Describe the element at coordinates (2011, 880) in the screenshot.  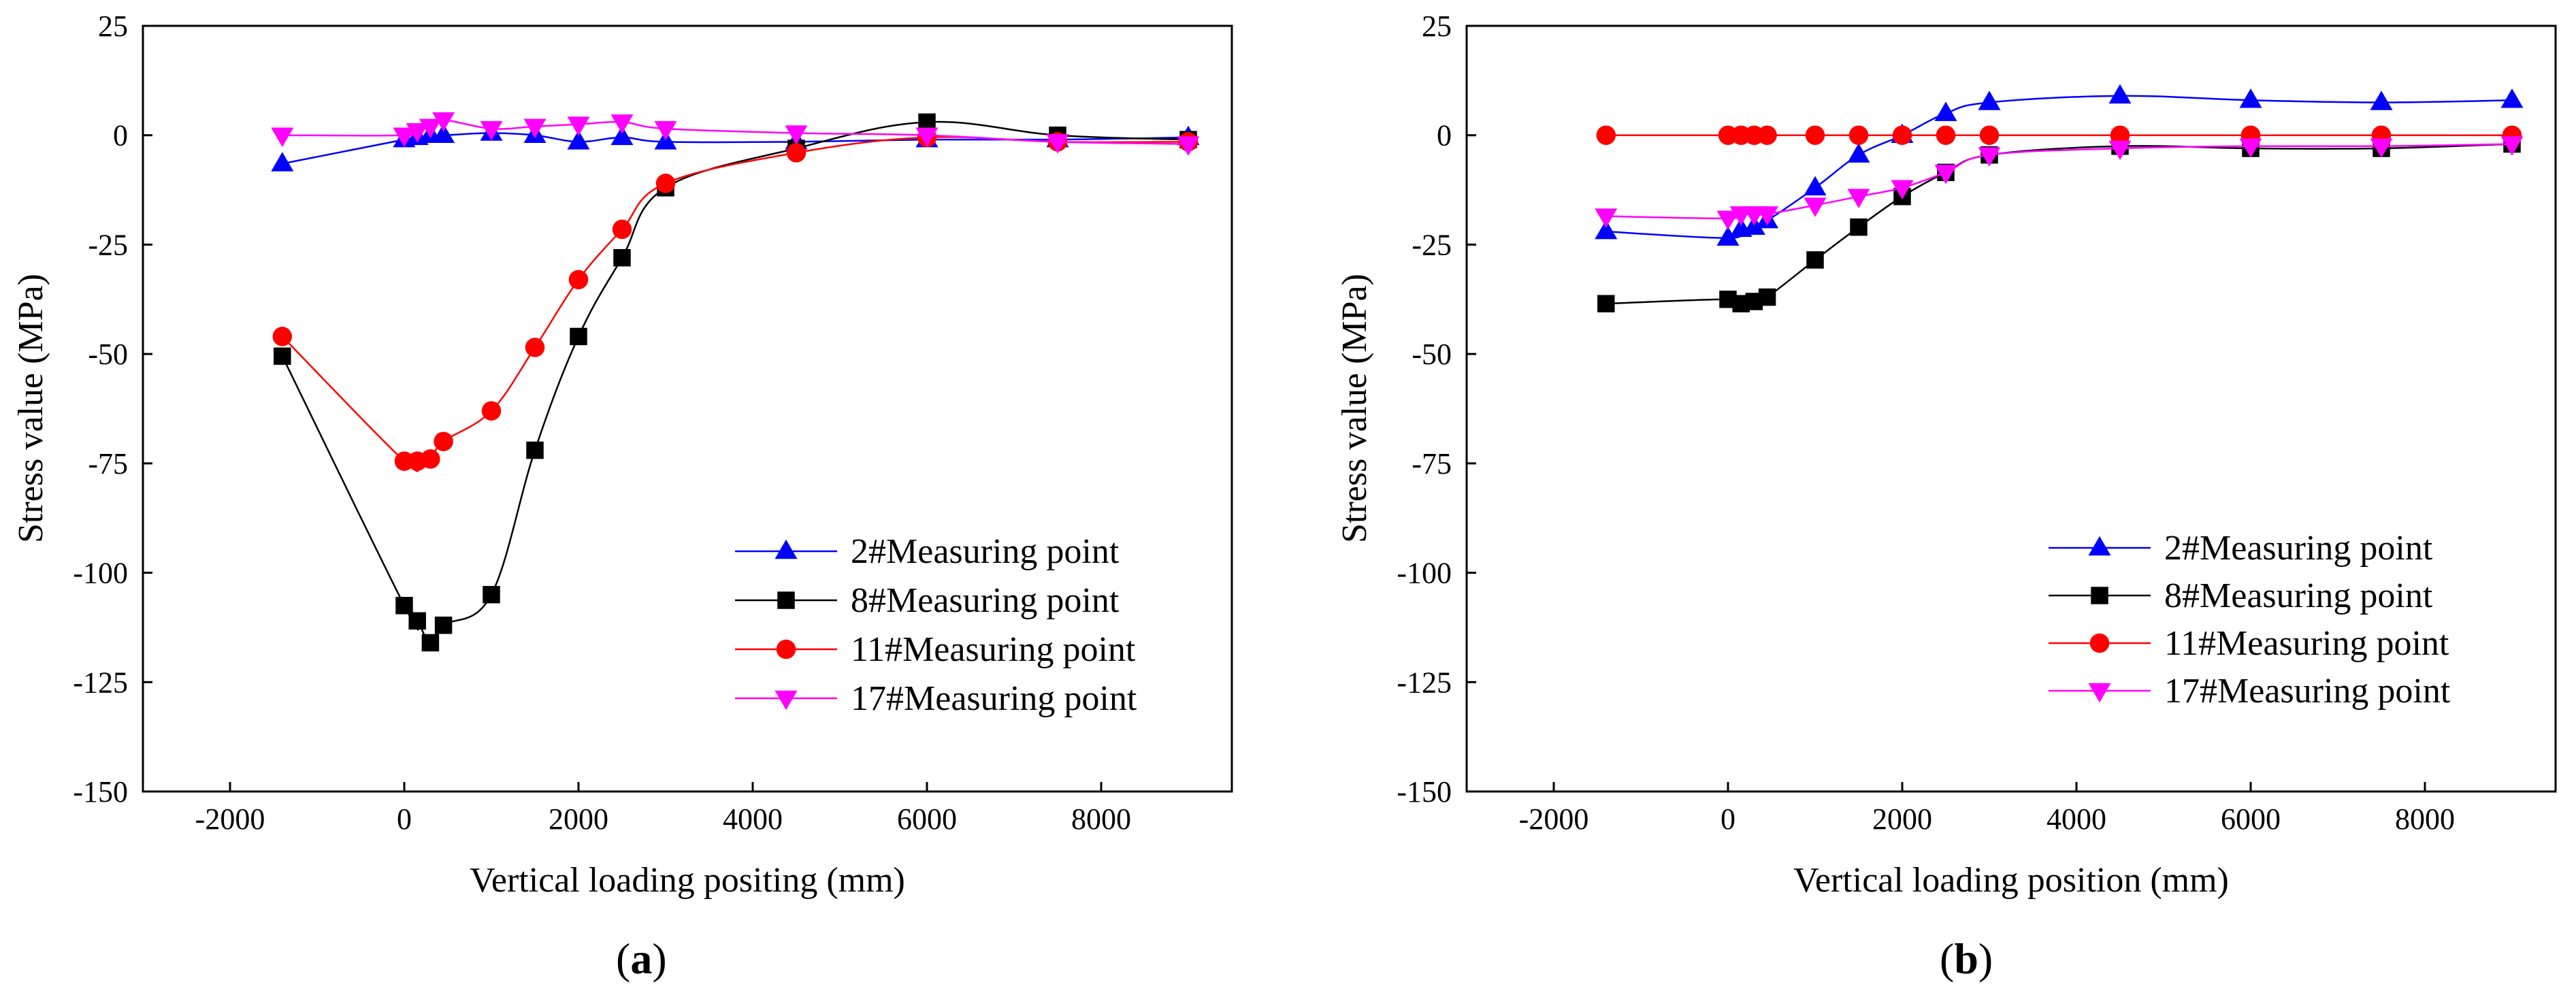
I see `x-axis-label-b: Vertical loading position (mm)` at that location.